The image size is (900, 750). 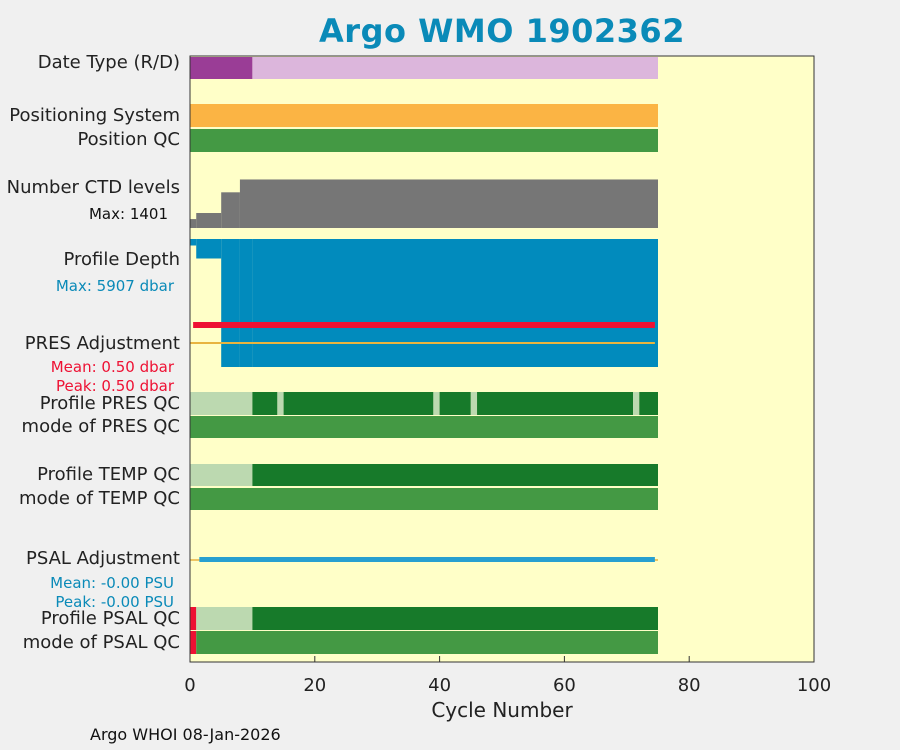 I want to click on pres-adjustment-peak: Peak: 0.50 dbar, so click(x=114, y=386).